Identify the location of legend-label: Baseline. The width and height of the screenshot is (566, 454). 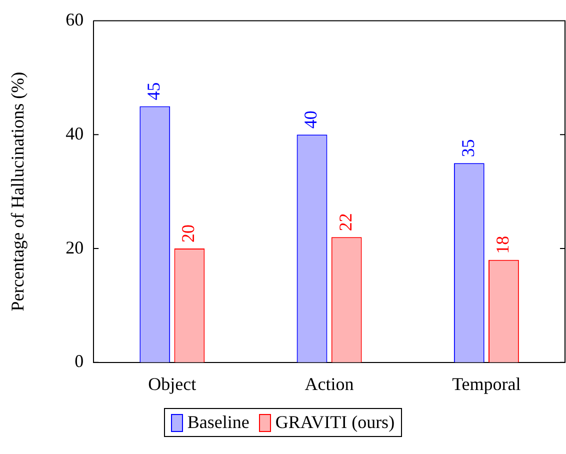
(218, 422).